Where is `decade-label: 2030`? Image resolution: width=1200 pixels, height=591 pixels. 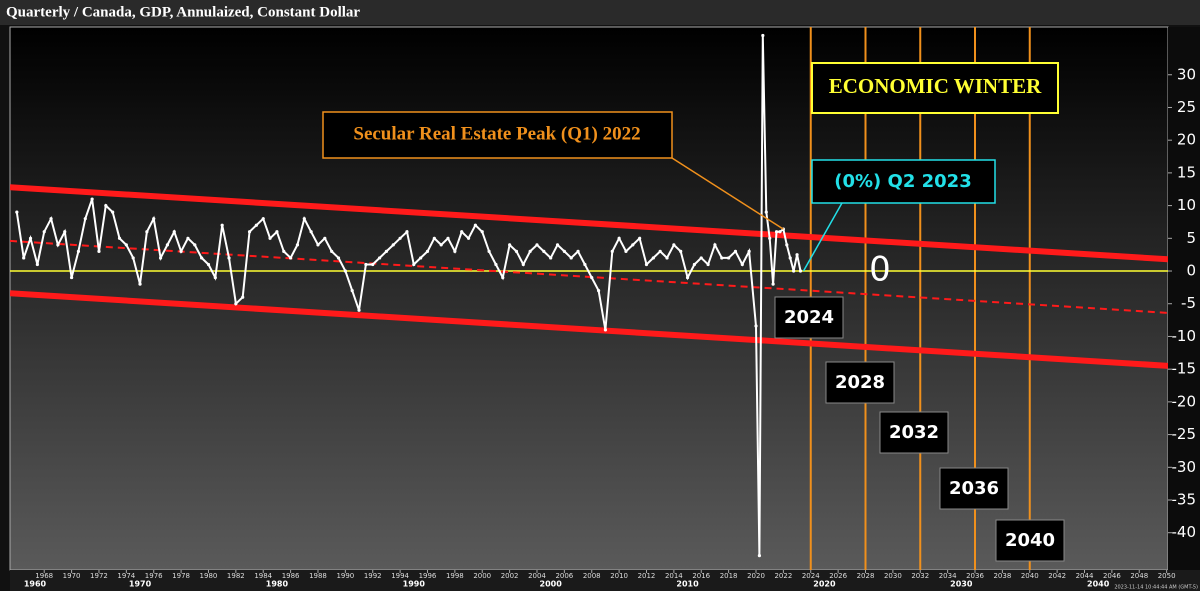 decade-label: 2030 is located at coordinates (961, 584).